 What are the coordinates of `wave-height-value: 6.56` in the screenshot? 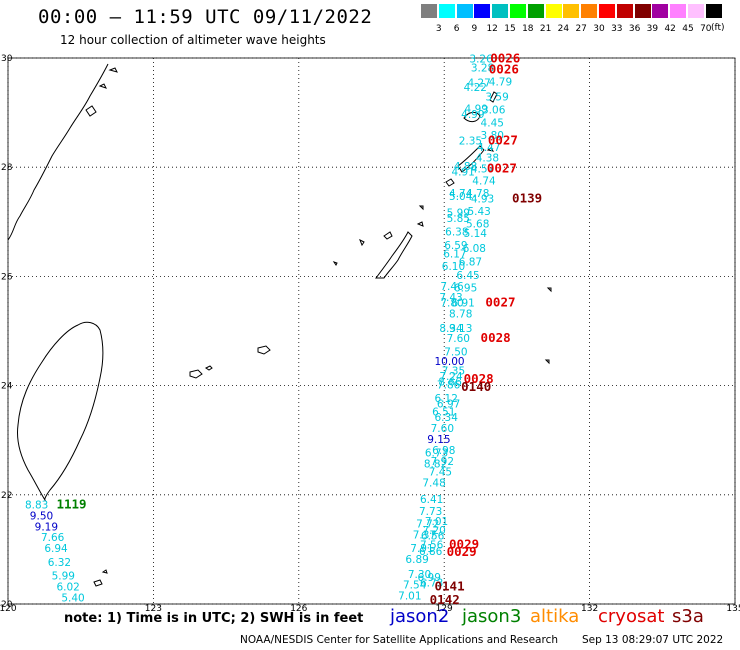 It's located at (433, 537).